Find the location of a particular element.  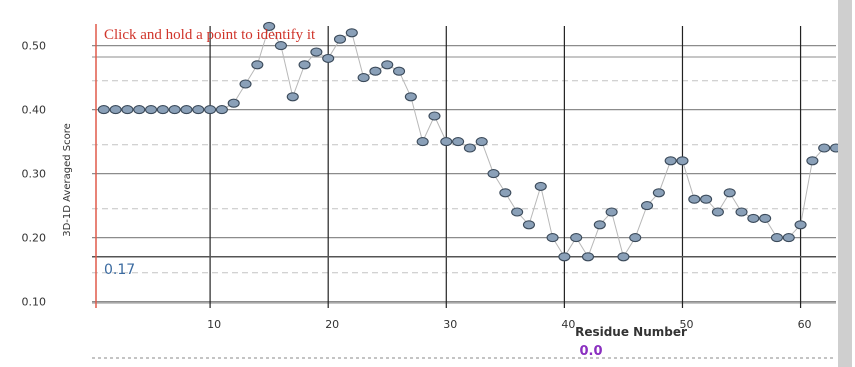

x-tick-label: 40 is located at coordinates (568, 324).